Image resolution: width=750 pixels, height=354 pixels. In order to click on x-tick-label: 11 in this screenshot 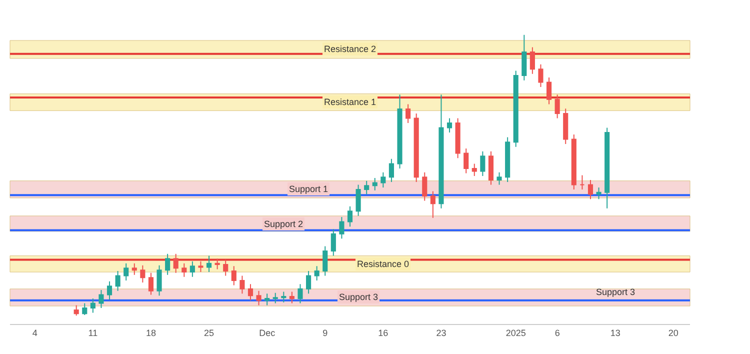, I will do `click(93, 333)`.